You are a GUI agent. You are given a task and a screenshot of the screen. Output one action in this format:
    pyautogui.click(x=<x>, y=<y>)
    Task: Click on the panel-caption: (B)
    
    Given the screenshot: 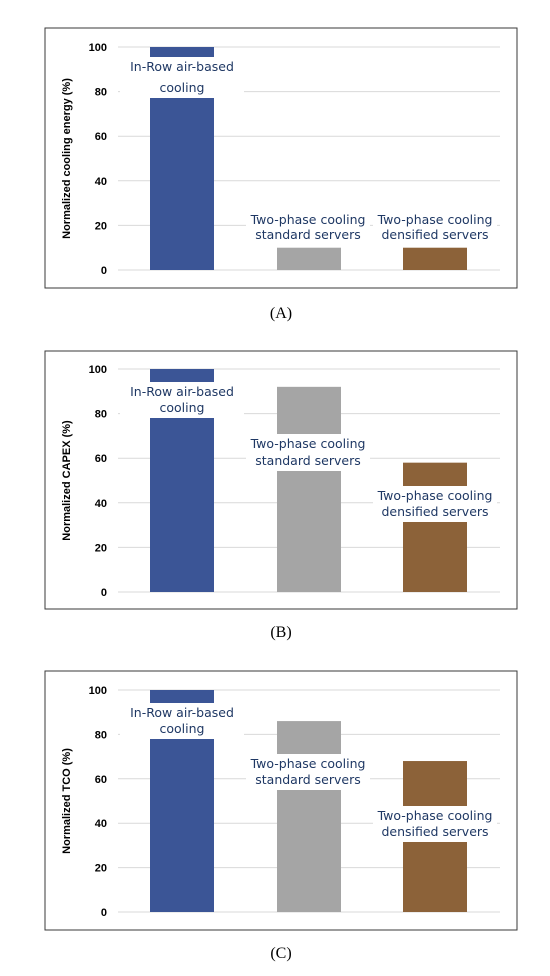 What is the action you would take?
    pyautogui.click(x=280, y=632)
    